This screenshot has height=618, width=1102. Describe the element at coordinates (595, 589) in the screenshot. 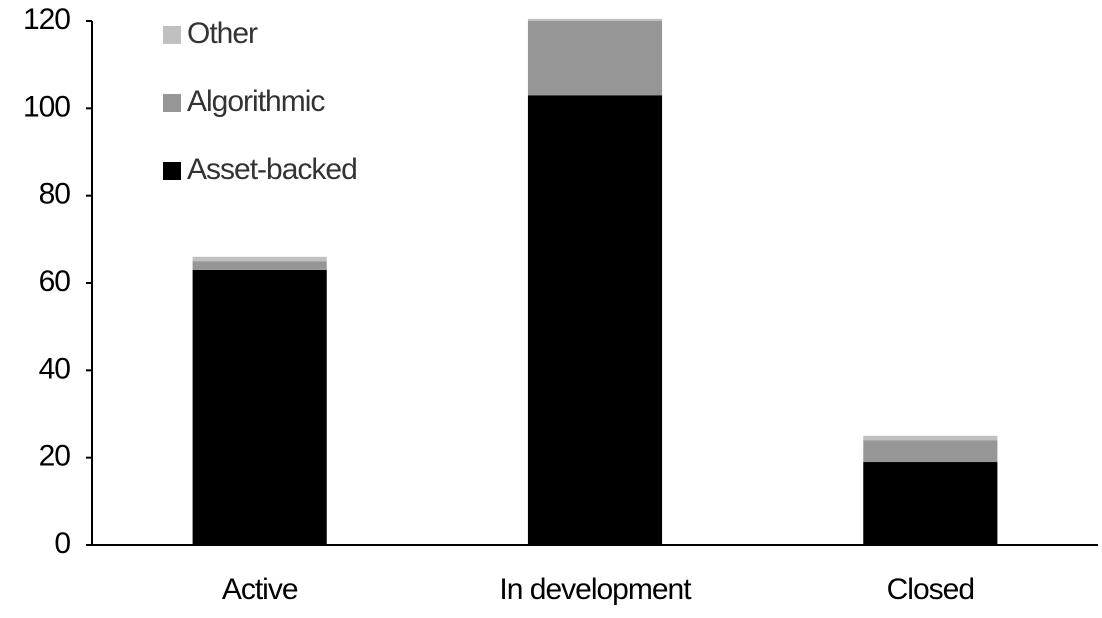

I see `x-tick-label: In development` at that location.